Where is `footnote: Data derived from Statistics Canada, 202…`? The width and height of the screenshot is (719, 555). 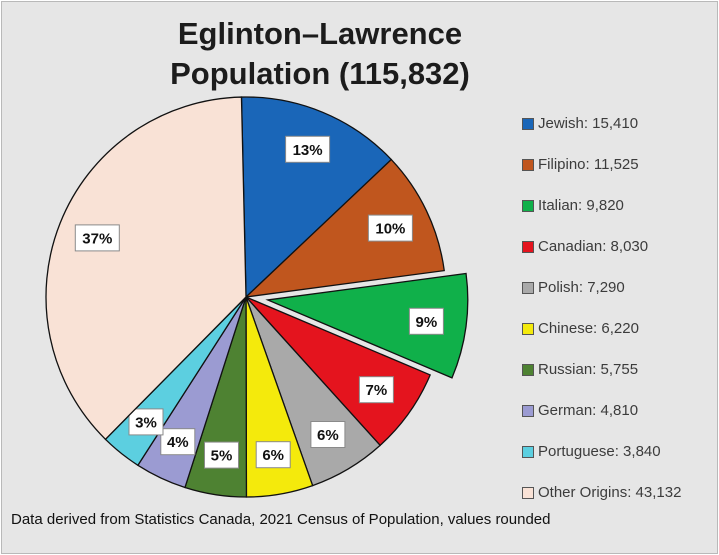 footnote: Data derived from Statistics Canada, 202… is located at coordinates (281, 519).